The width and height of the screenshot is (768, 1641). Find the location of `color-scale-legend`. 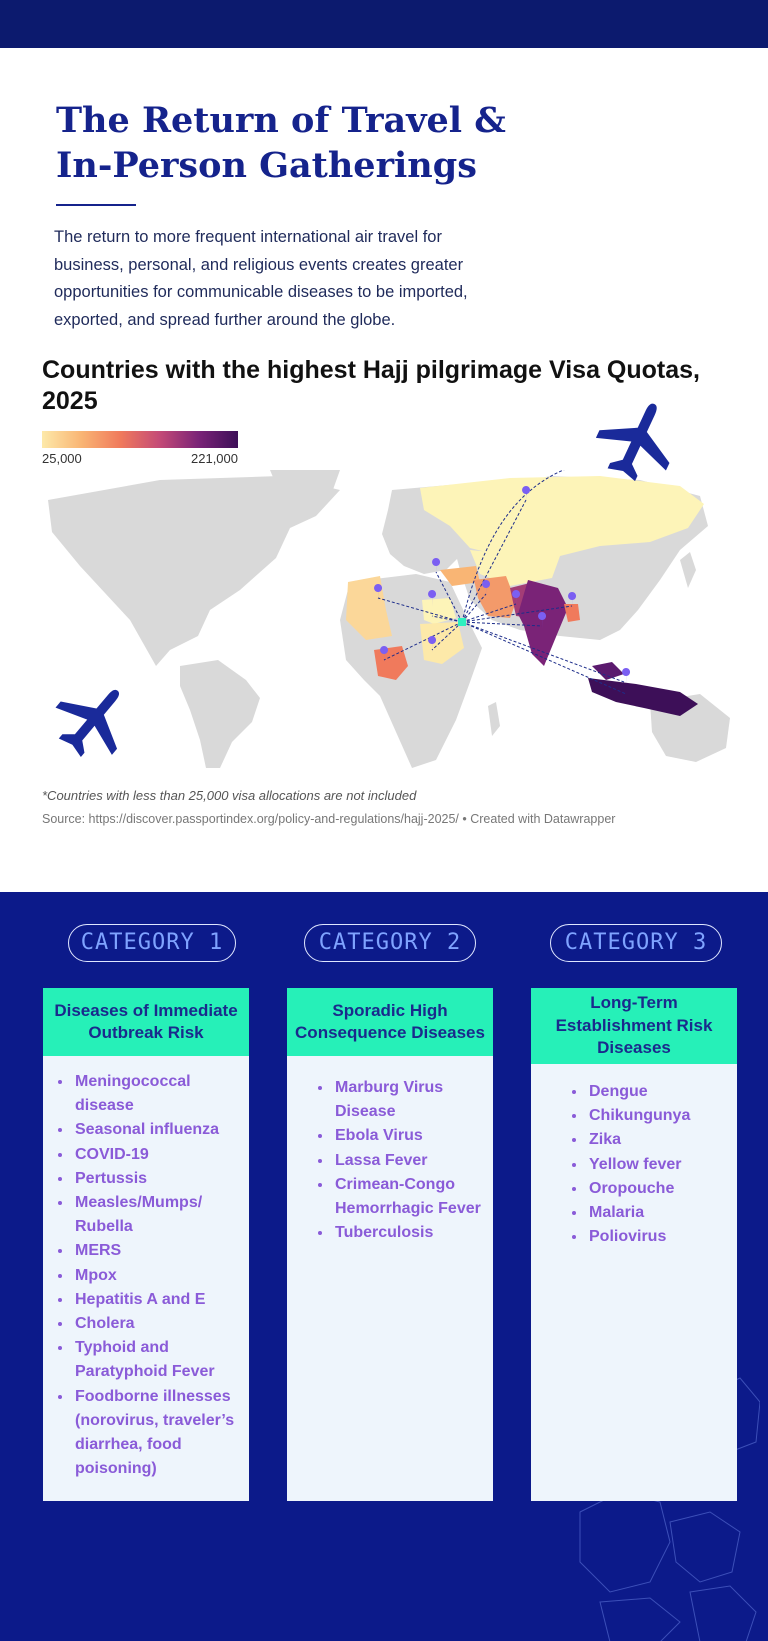

color-scale-legend is located at coordinates (140, 439).